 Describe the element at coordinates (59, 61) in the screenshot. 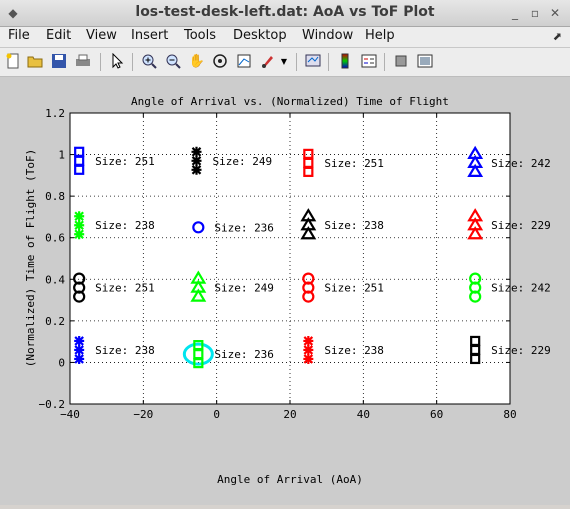

I see `save-icon` at that location.